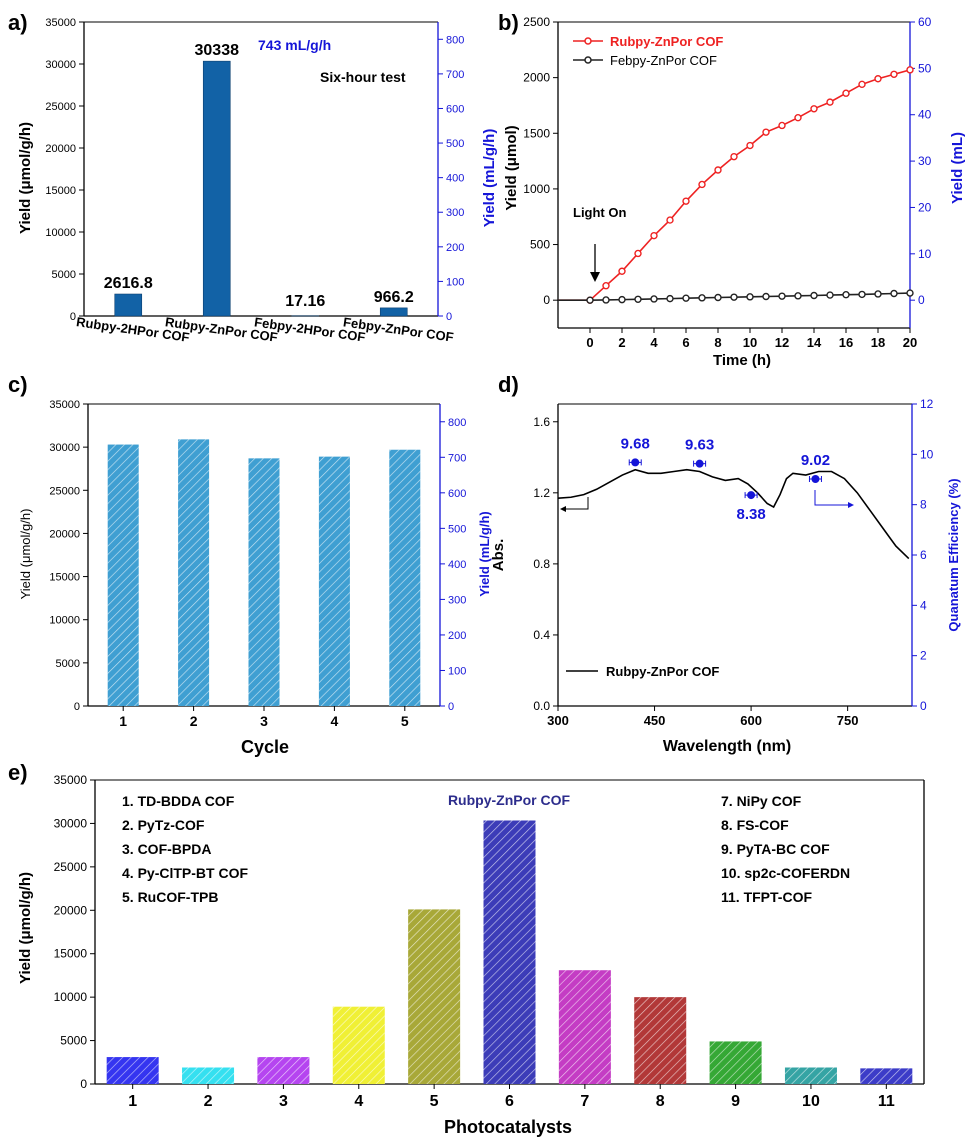 The image size is (972, 1142). I want to click on x-tick-label: 7, so click(584, 1101).